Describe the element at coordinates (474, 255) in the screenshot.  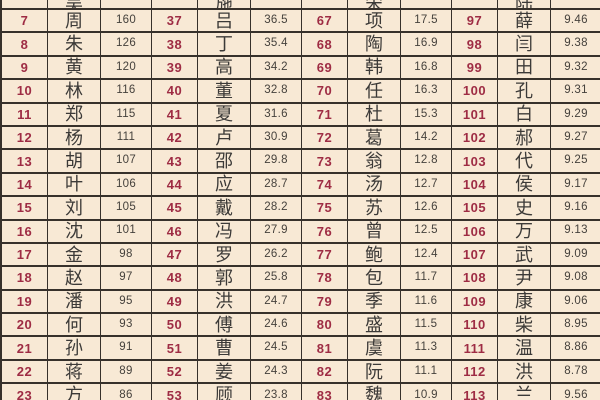
I see `rank-cell-text: 107` at that location.